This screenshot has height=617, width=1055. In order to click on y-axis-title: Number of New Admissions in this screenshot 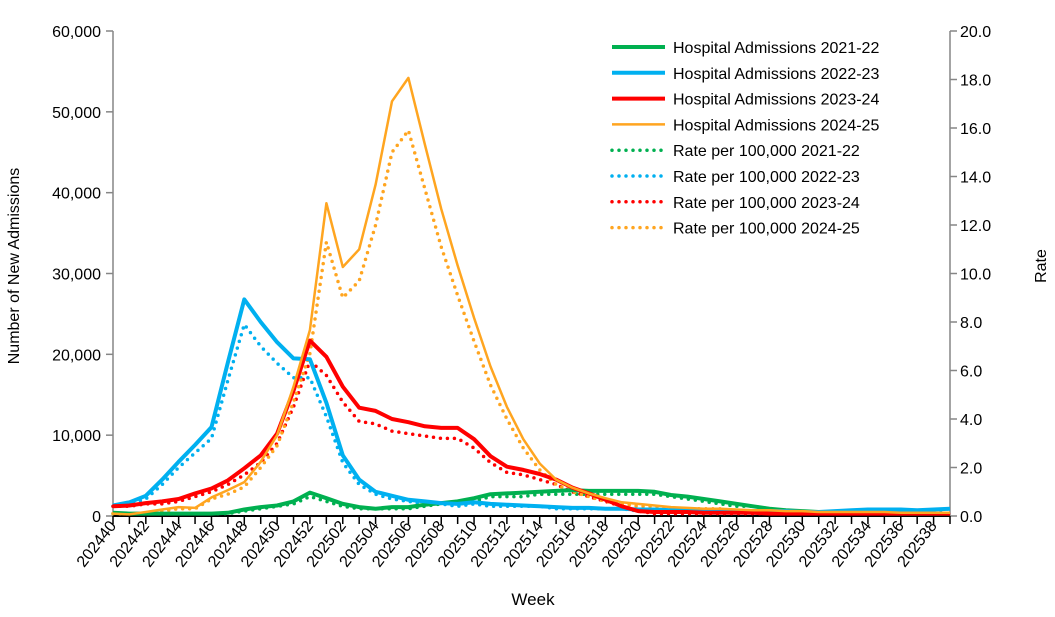, I will do `click(14, 266)`.